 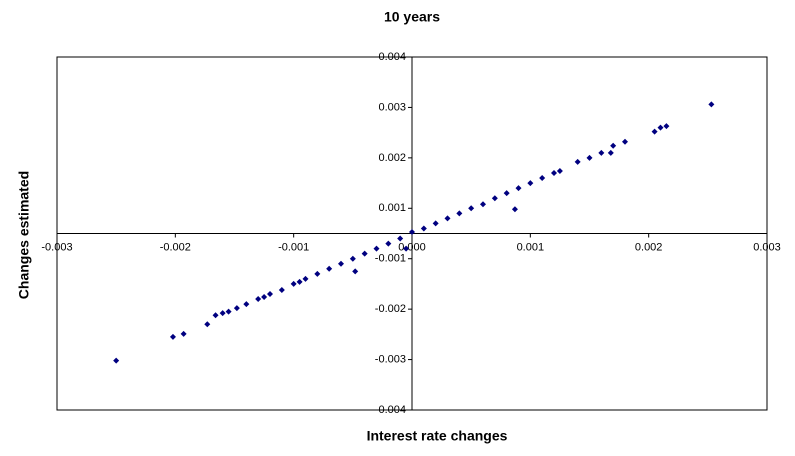 I want to click on y-tick-label: 0.004, so click(x=392, y=57).